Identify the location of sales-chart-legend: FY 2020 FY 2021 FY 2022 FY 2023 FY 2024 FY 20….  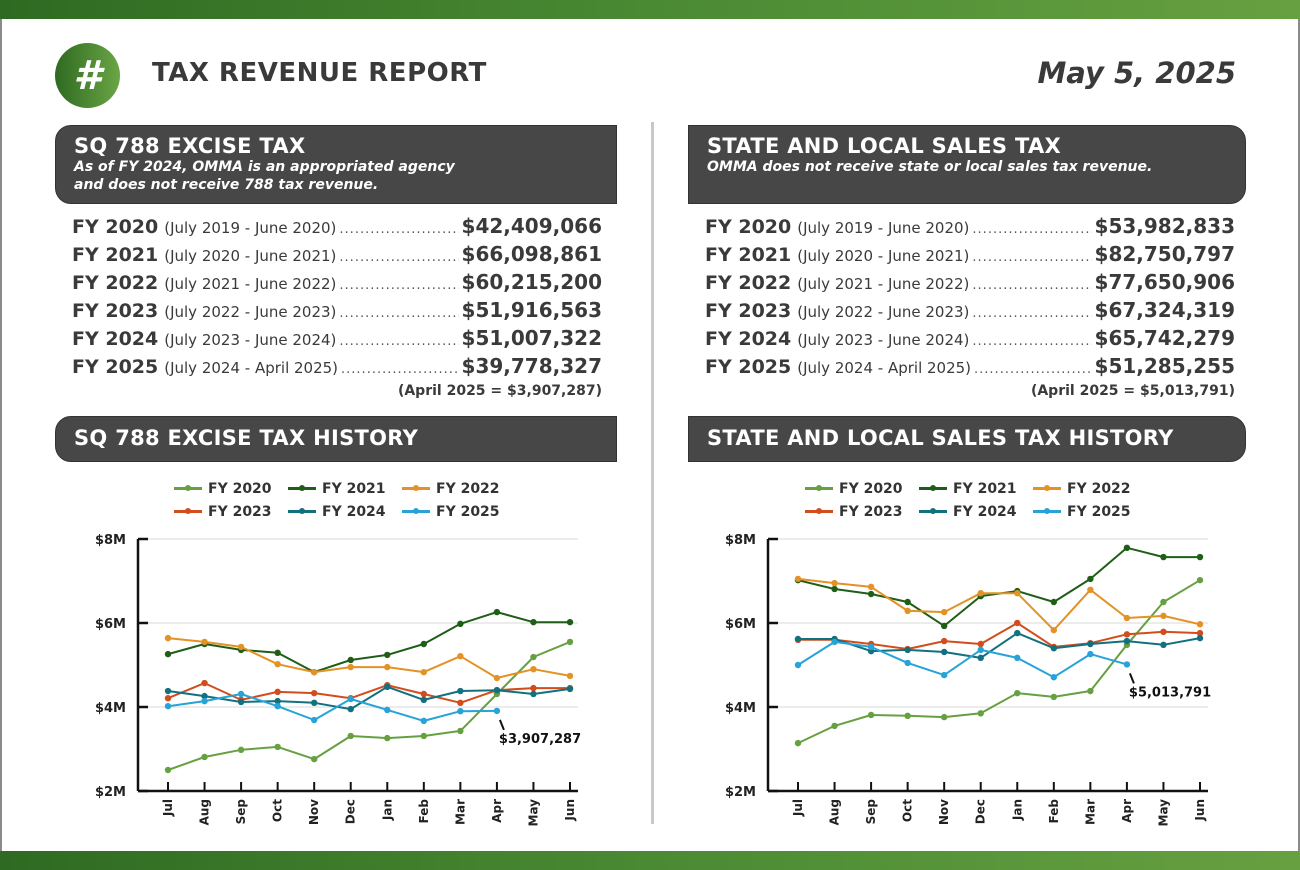
(976, 500).